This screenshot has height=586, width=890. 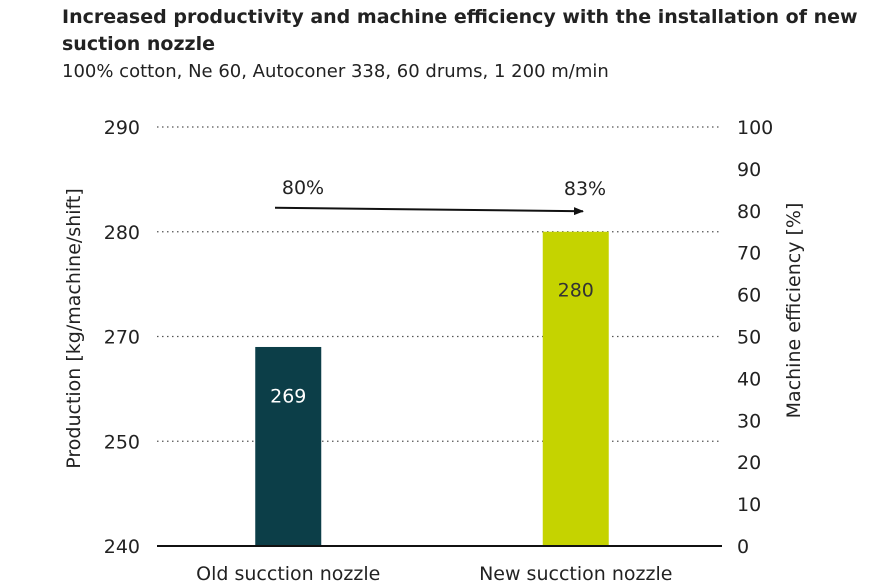 What do you see at coordinates (749, 421) in the screenshot?
I see `y2-tick-label: 30` at bounding box center [749, 421].